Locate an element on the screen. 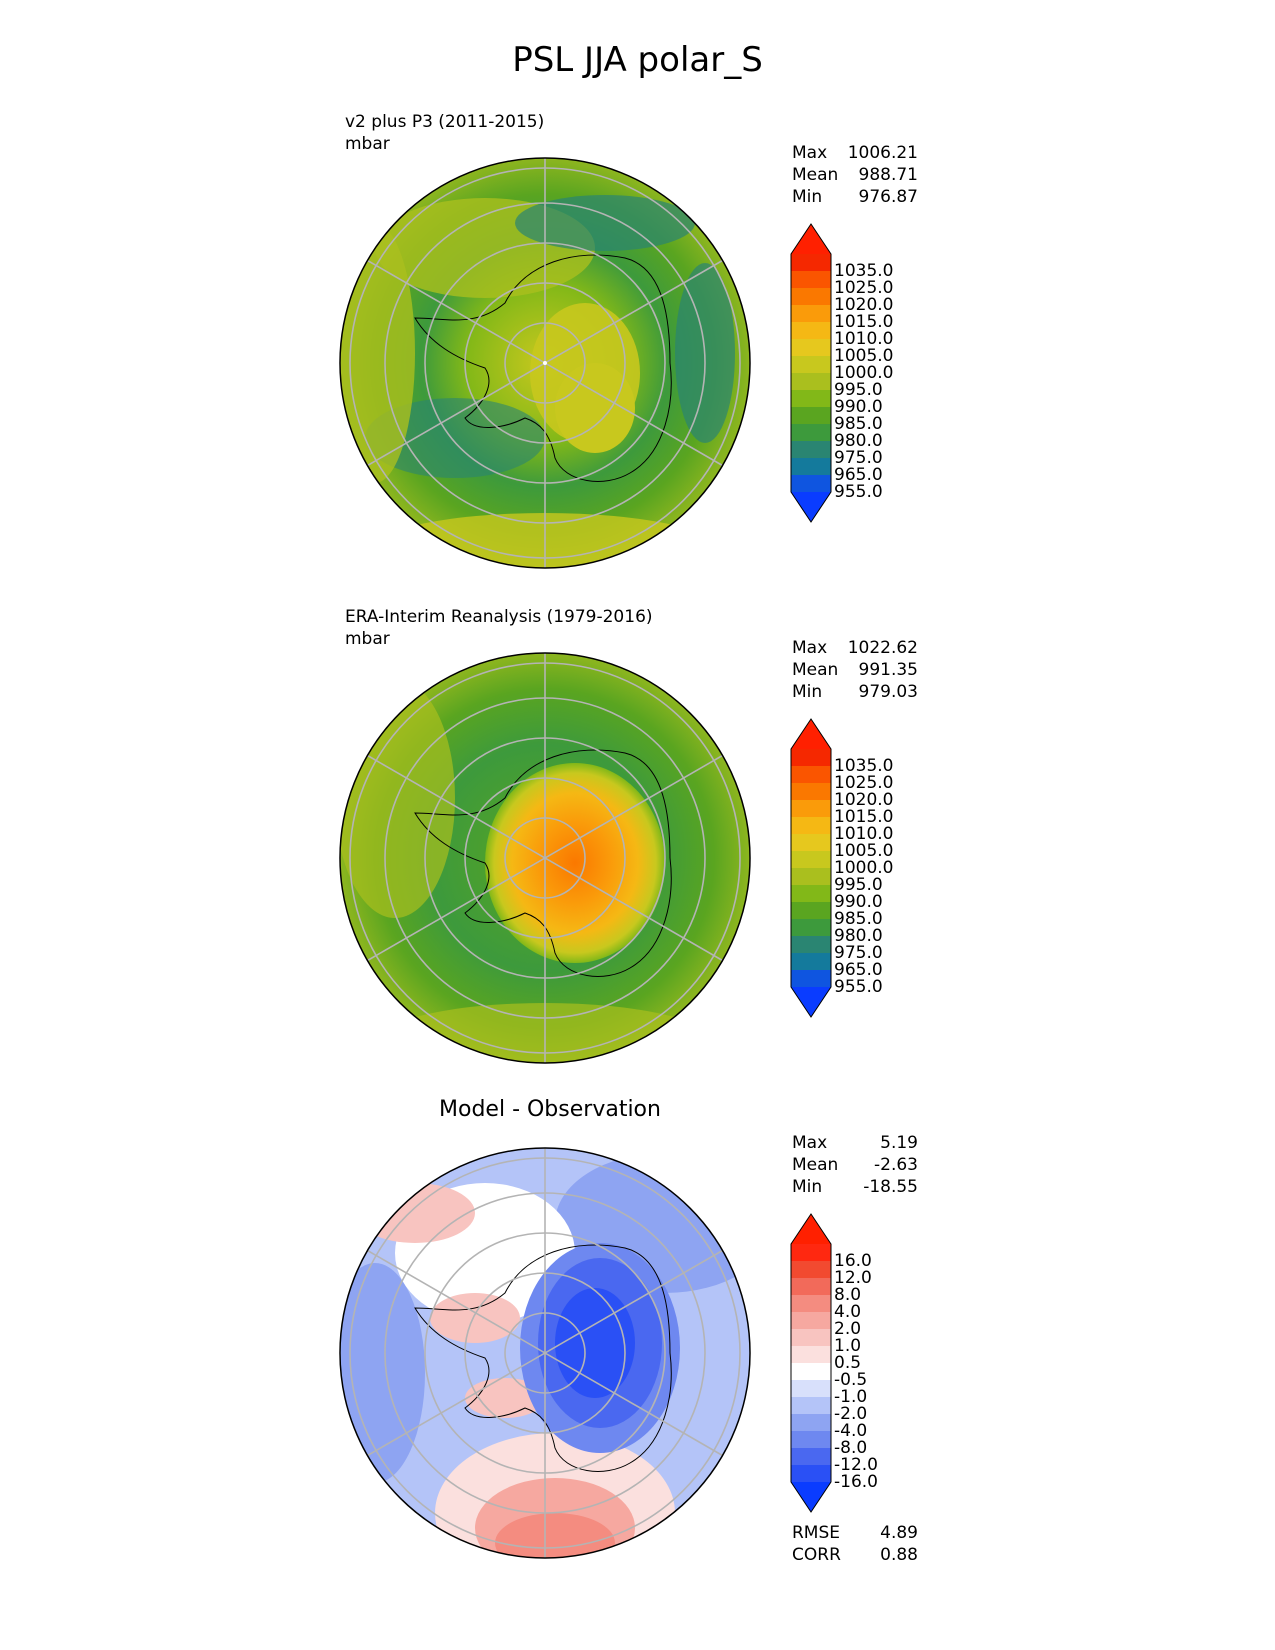 The height and width of the screenshot is (1650, 1275). colorbar-tick-label: 980.0 is located at coordinates (858, 936).